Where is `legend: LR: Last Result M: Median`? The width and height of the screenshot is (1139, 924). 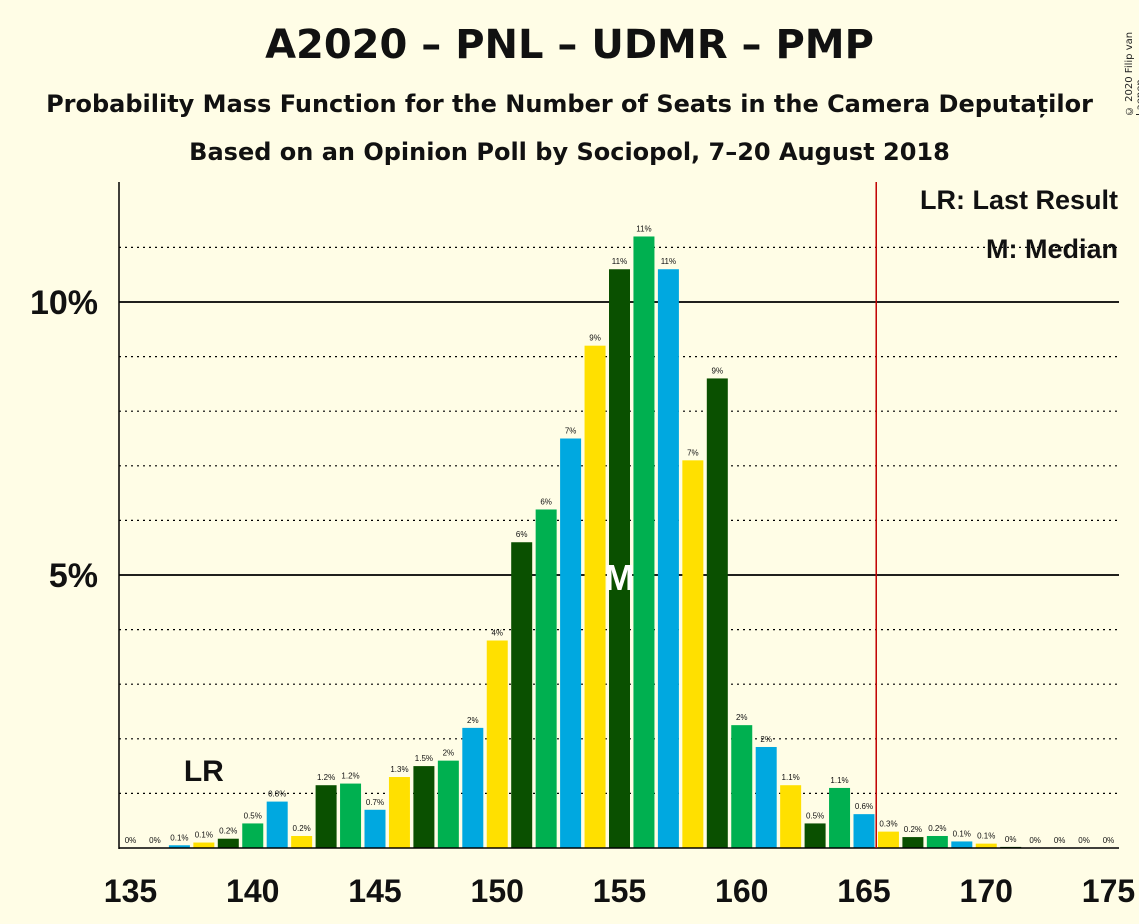
legend: LR: Last Result M: Median is located at coordinates (1019, 224).